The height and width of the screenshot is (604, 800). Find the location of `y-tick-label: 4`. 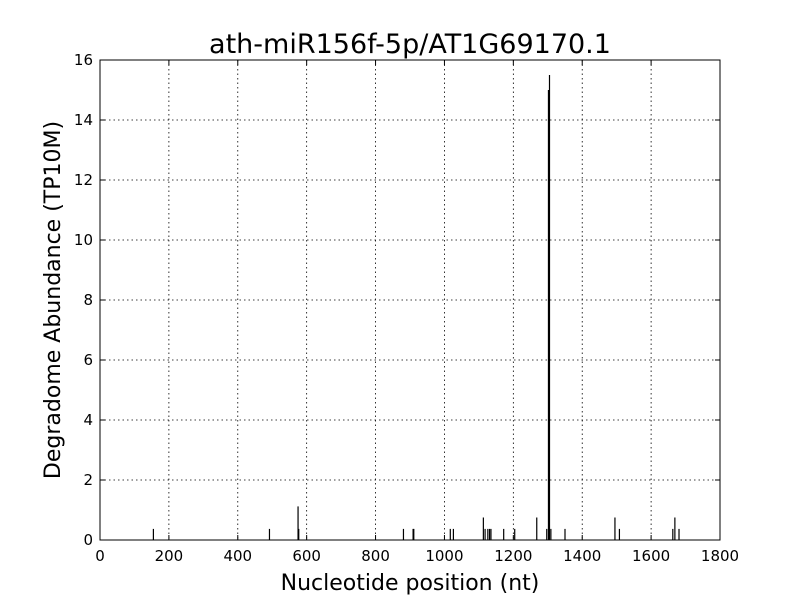

y-tick-label: 4 is located at coordinates (88, 420).